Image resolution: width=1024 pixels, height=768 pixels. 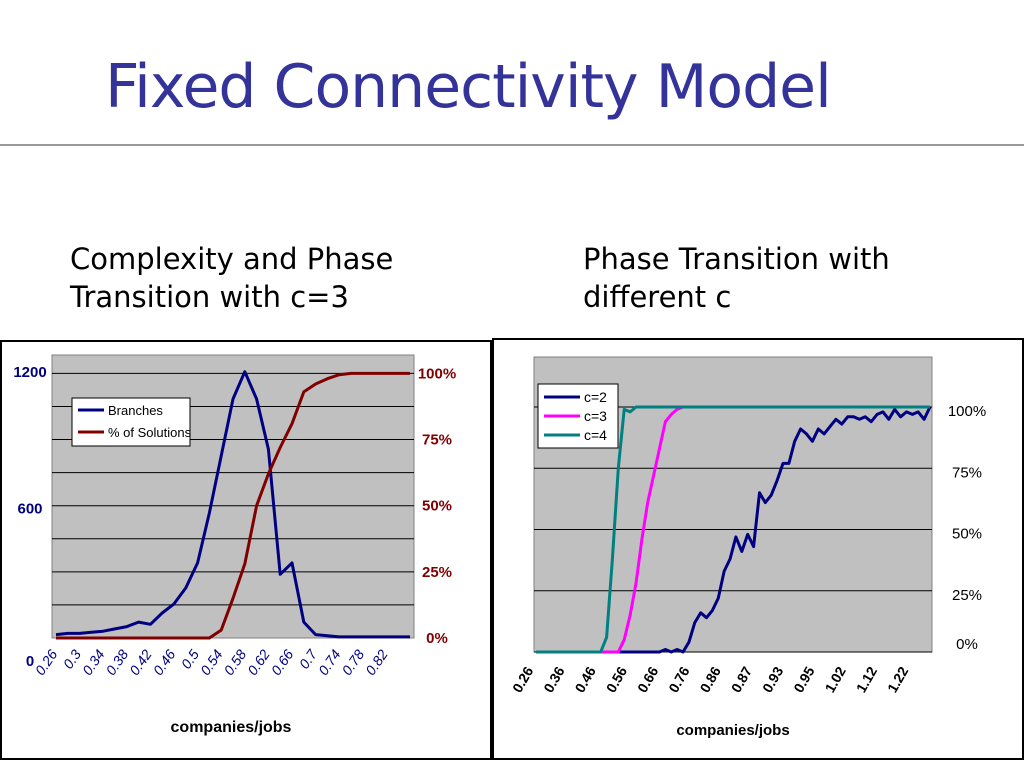 What do you see at coordinates (468, 87) in the screenshot?
I see `slide-title: Fixed Connectivity Model` at bounding box center [468, 87].